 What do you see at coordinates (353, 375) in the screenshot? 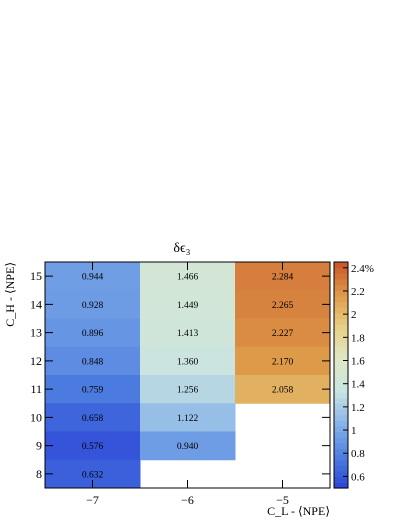
I see `colorbar: 0.6 0.8 1 1.2 1.4 1.6 1.8 2 2.2 2.4%` at bounding box center [353, 375].